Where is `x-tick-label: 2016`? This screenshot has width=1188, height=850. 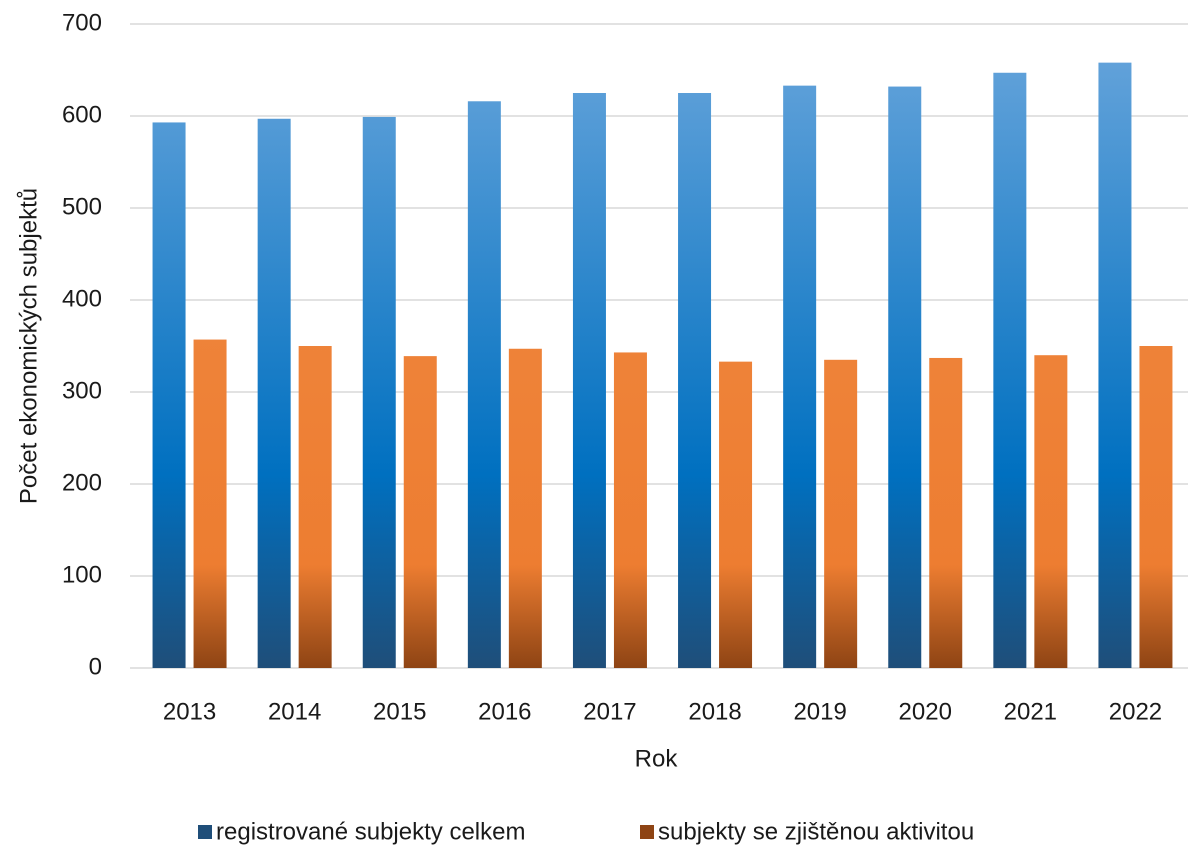
x-tick-label: 2016 is located at coordinates (504, 711).